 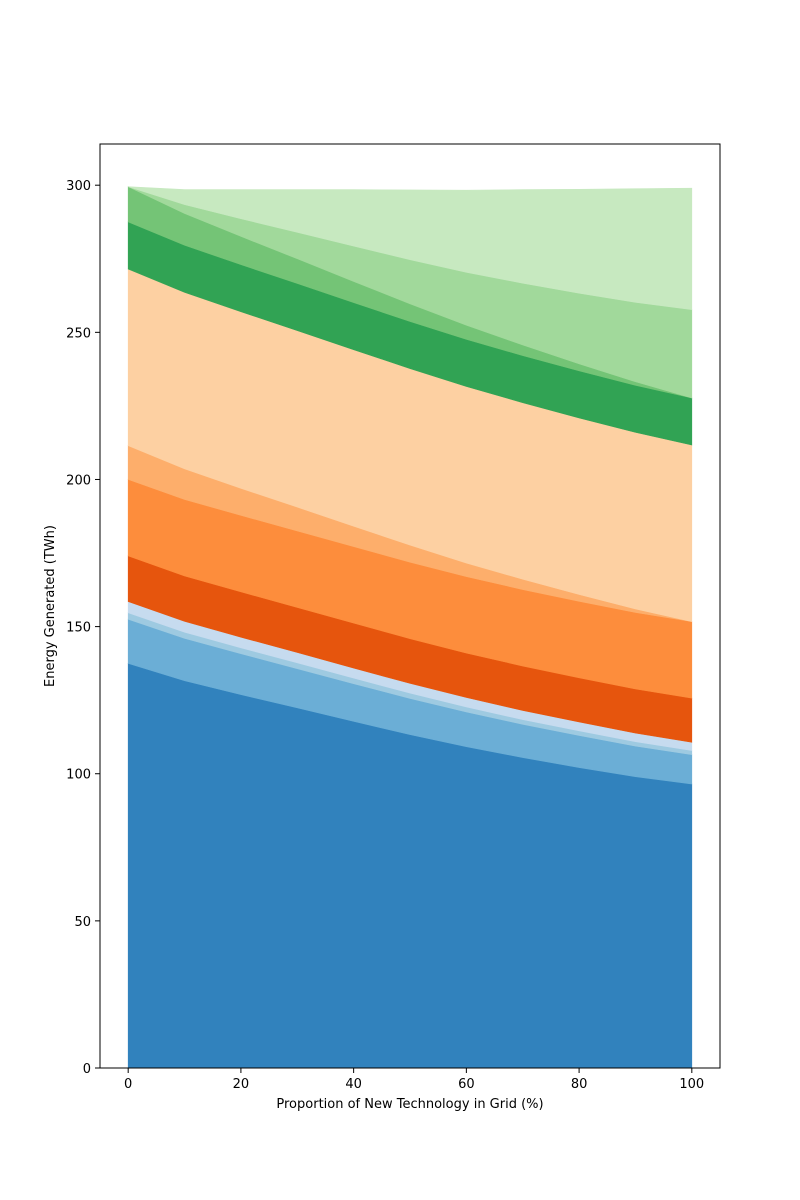 I want to click on x-tick-label: 100, so click(x=691, y=1084).